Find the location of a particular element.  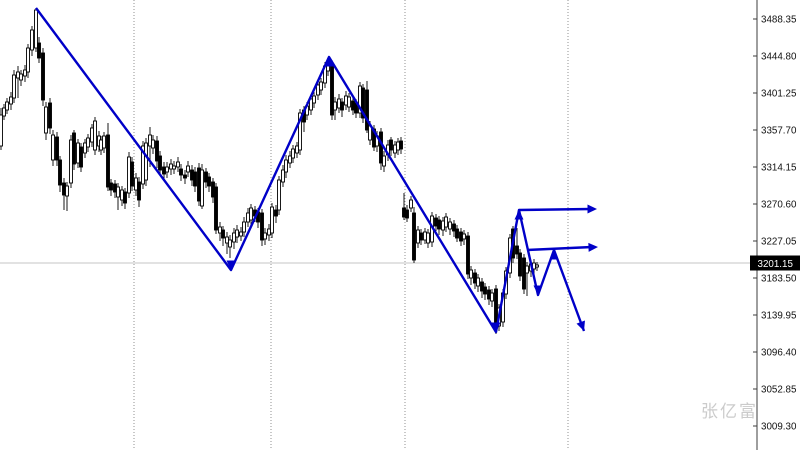

watermark-text: 张亿富 is located at coordinates (729, 411).